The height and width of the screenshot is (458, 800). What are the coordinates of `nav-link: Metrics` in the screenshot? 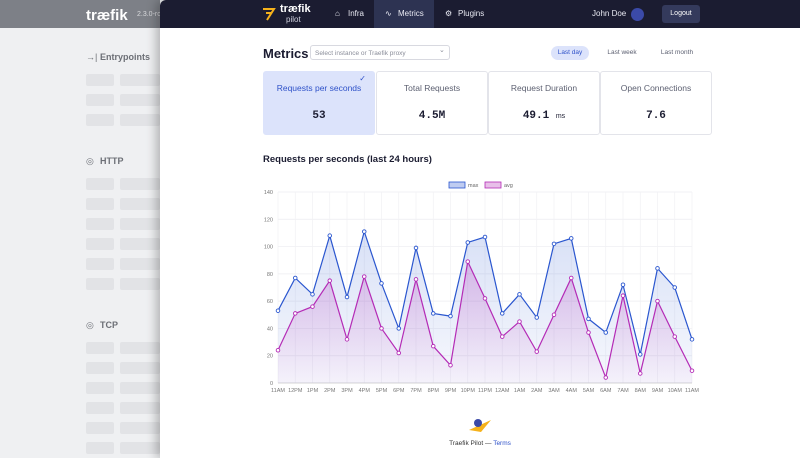 It's located at (411, 13).